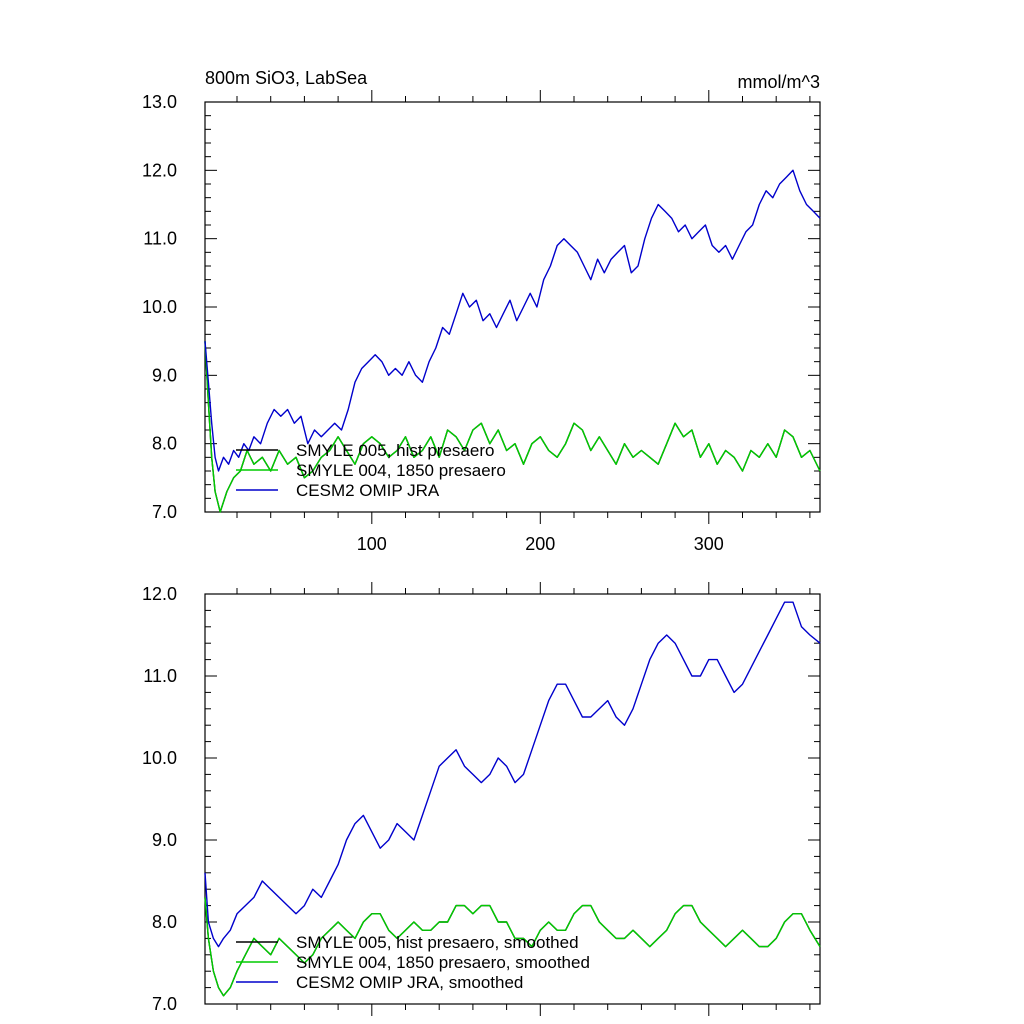 The image size is (1024, 1024). I want to click on legend-label: SMYLE 004, 1850 presaero, so click(401, 470).